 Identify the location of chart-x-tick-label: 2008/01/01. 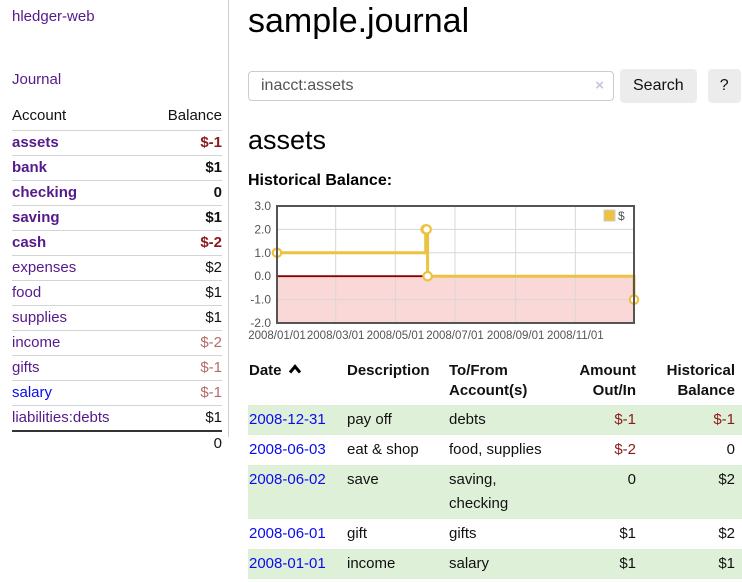
(277, 336).